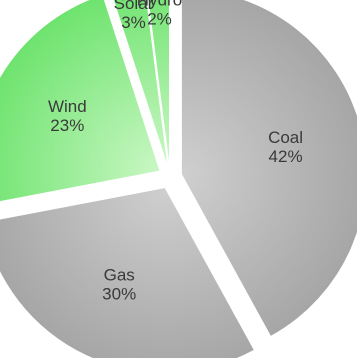  I want to click on slice-label-hydro: Hydro2%, so click(159, 14).